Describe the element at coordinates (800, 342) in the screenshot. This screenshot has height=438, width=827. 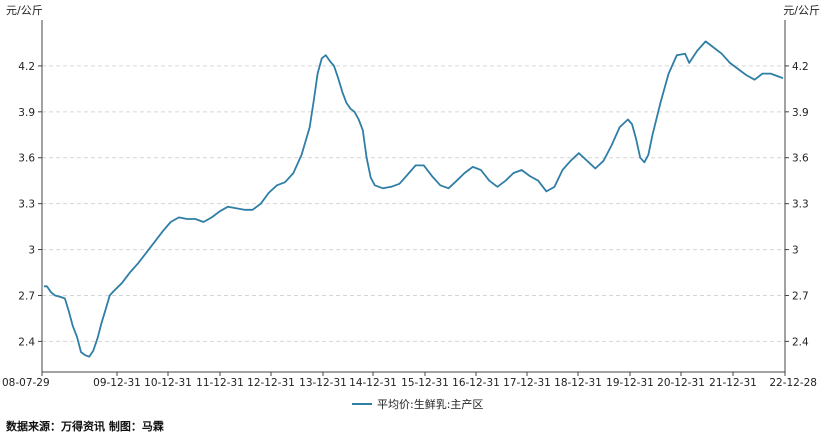
I see `y-tick-label-right: 2.4` at that location.